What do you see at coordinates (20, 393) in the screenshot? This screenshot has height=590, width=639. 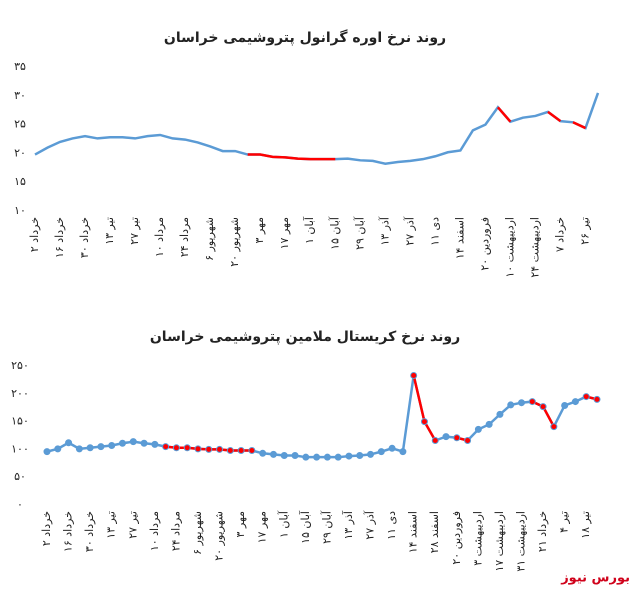 I see `y-tick-label: ۲۰۰` at bounding box center [20, 393].